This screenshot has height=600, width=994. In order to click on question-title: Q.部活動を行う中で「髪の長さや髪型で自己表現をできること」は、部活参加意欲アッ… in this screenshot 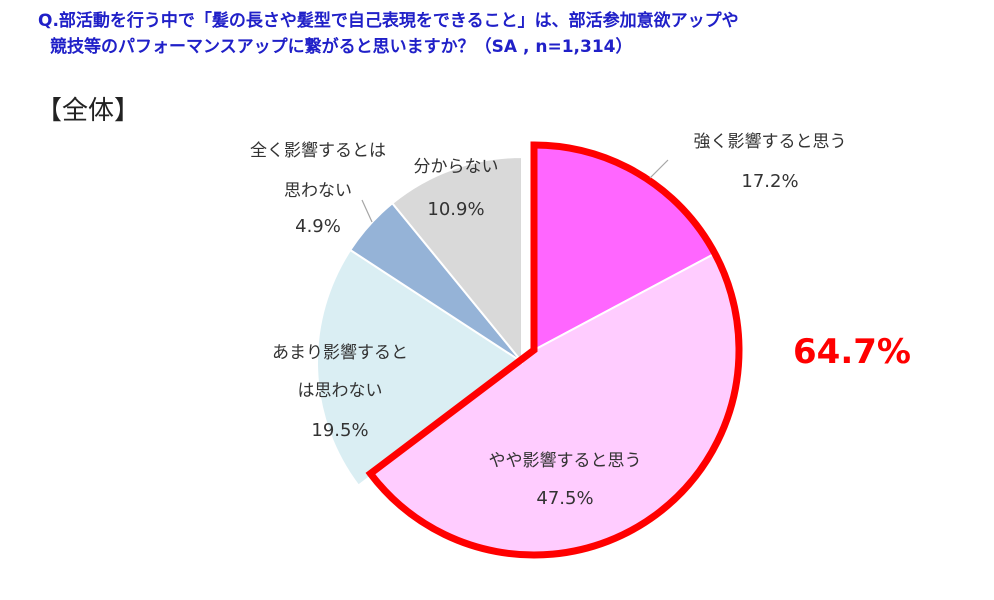, I will do `click(508, 34)`.